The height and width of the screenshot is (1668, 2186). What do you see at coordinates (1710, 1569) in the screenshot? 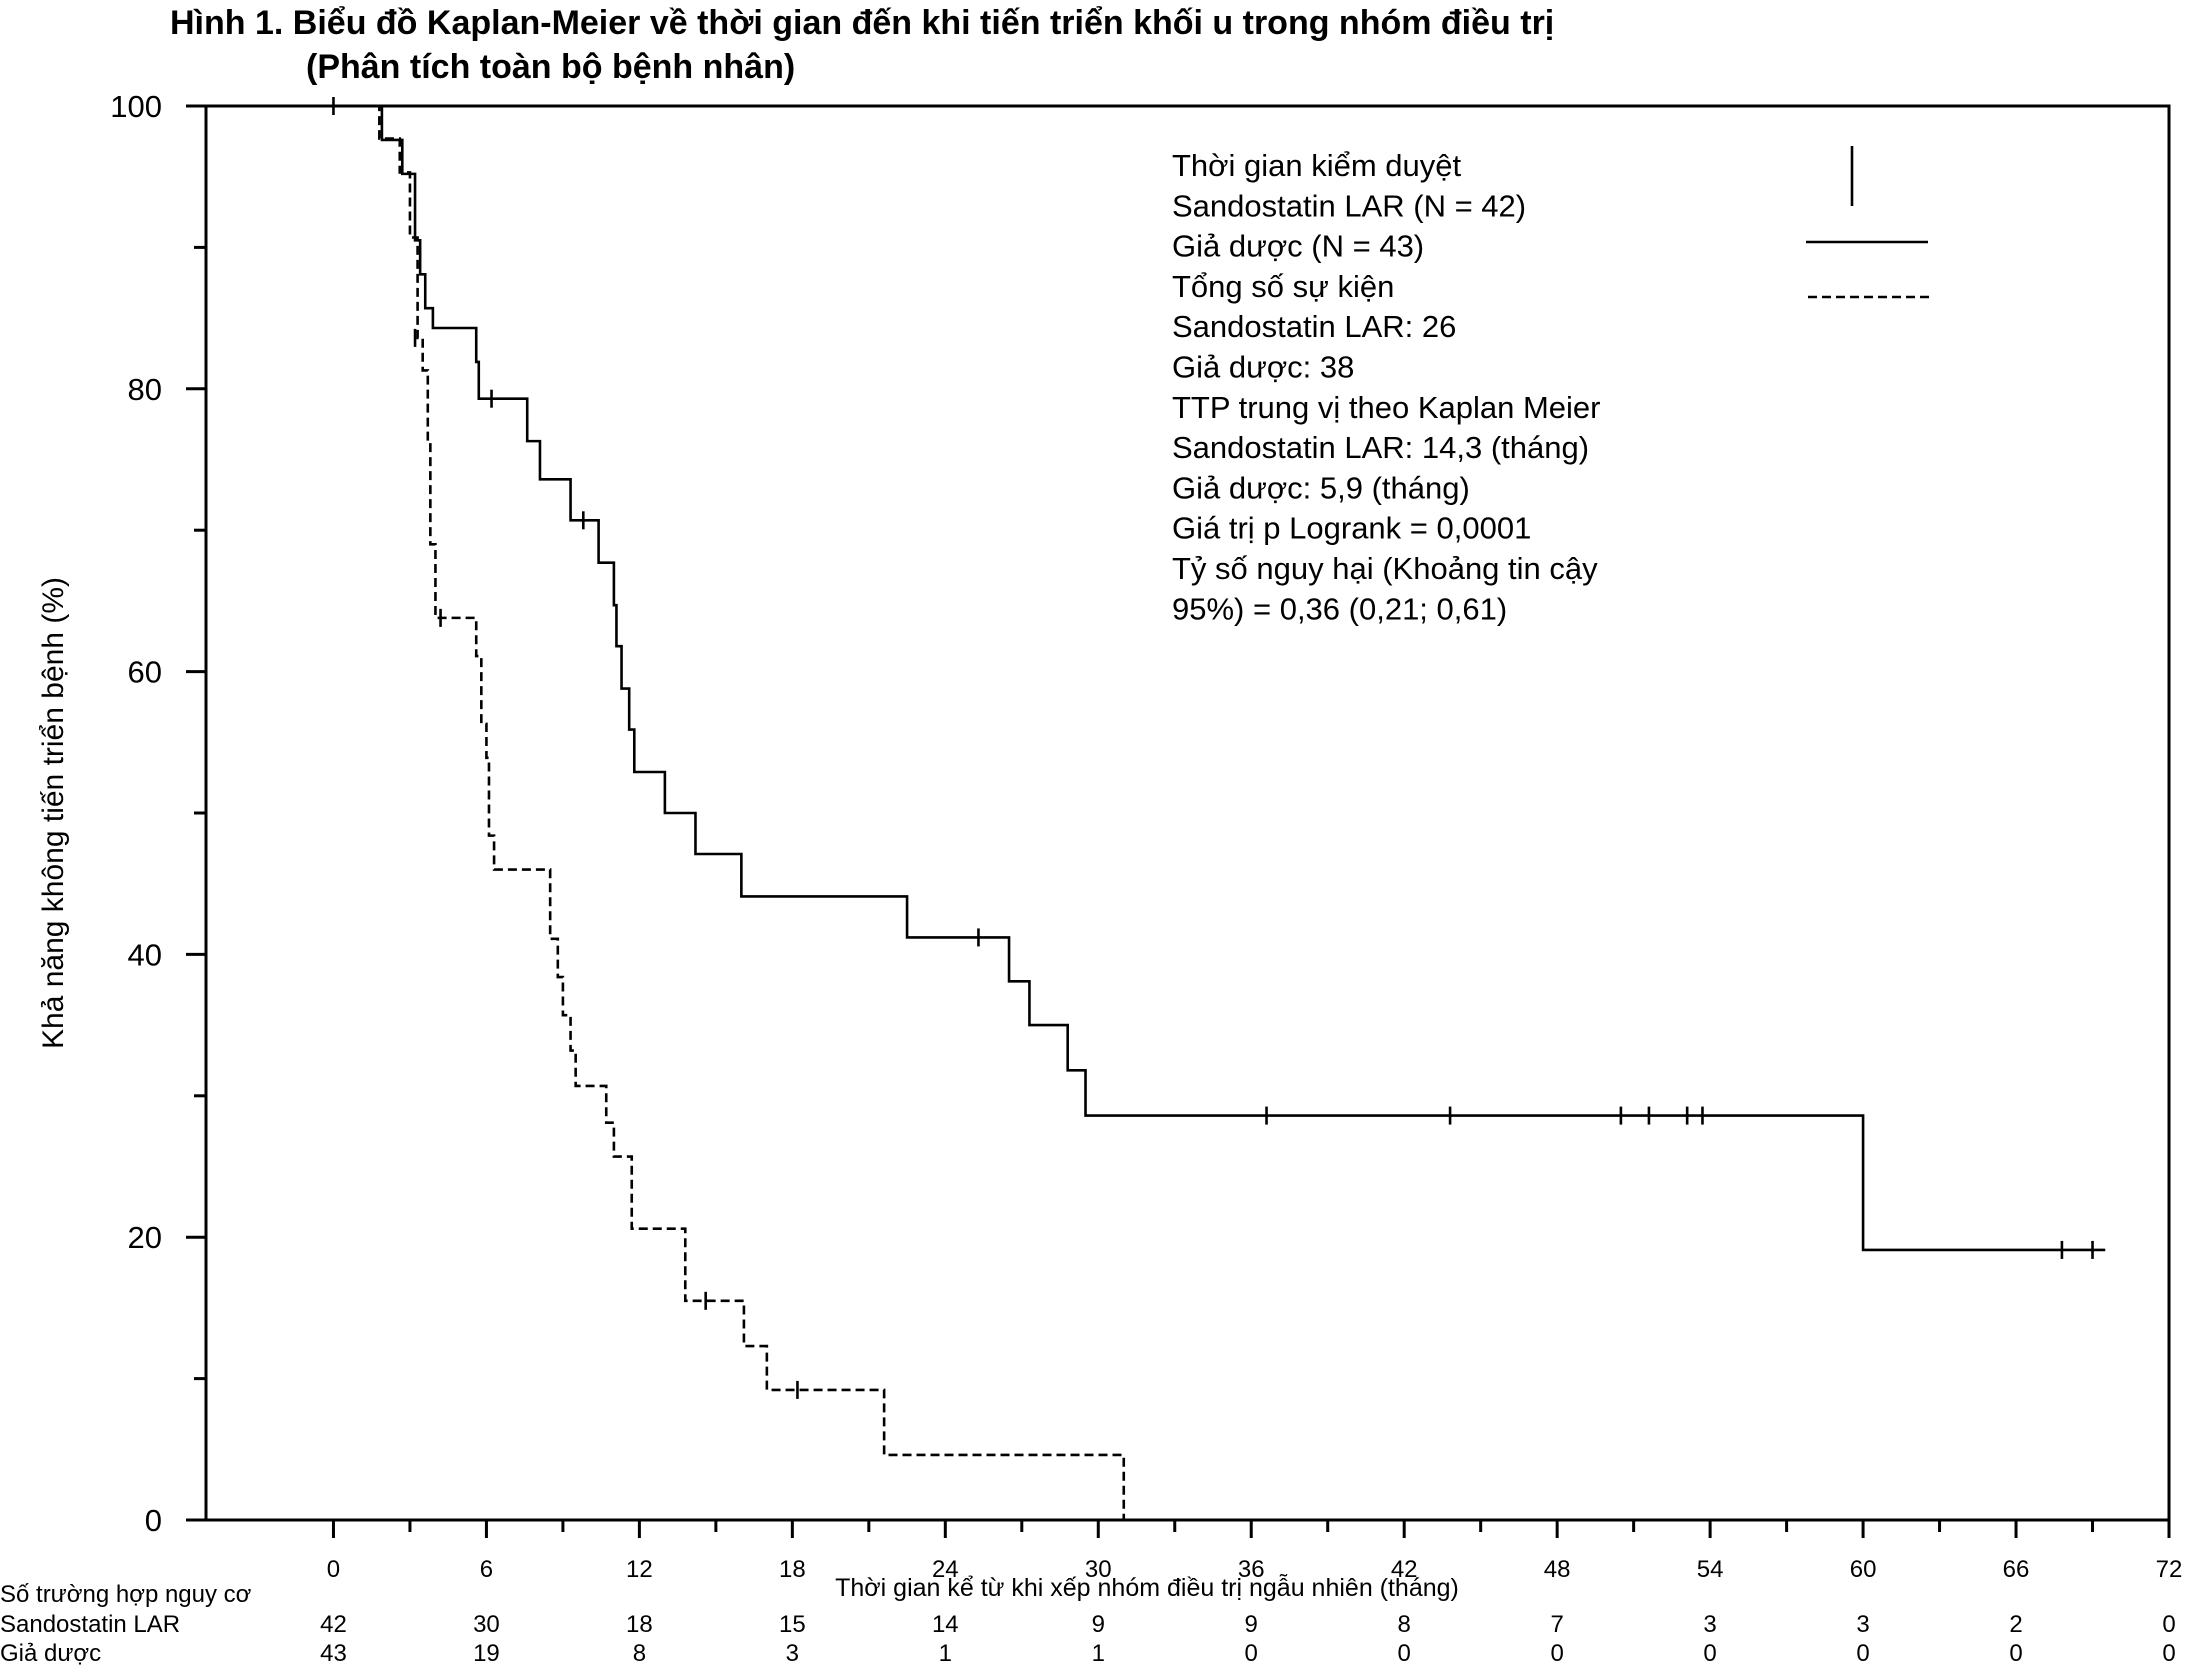
I see `x-tick-label: 54` at bounding box center [1710, 1569].